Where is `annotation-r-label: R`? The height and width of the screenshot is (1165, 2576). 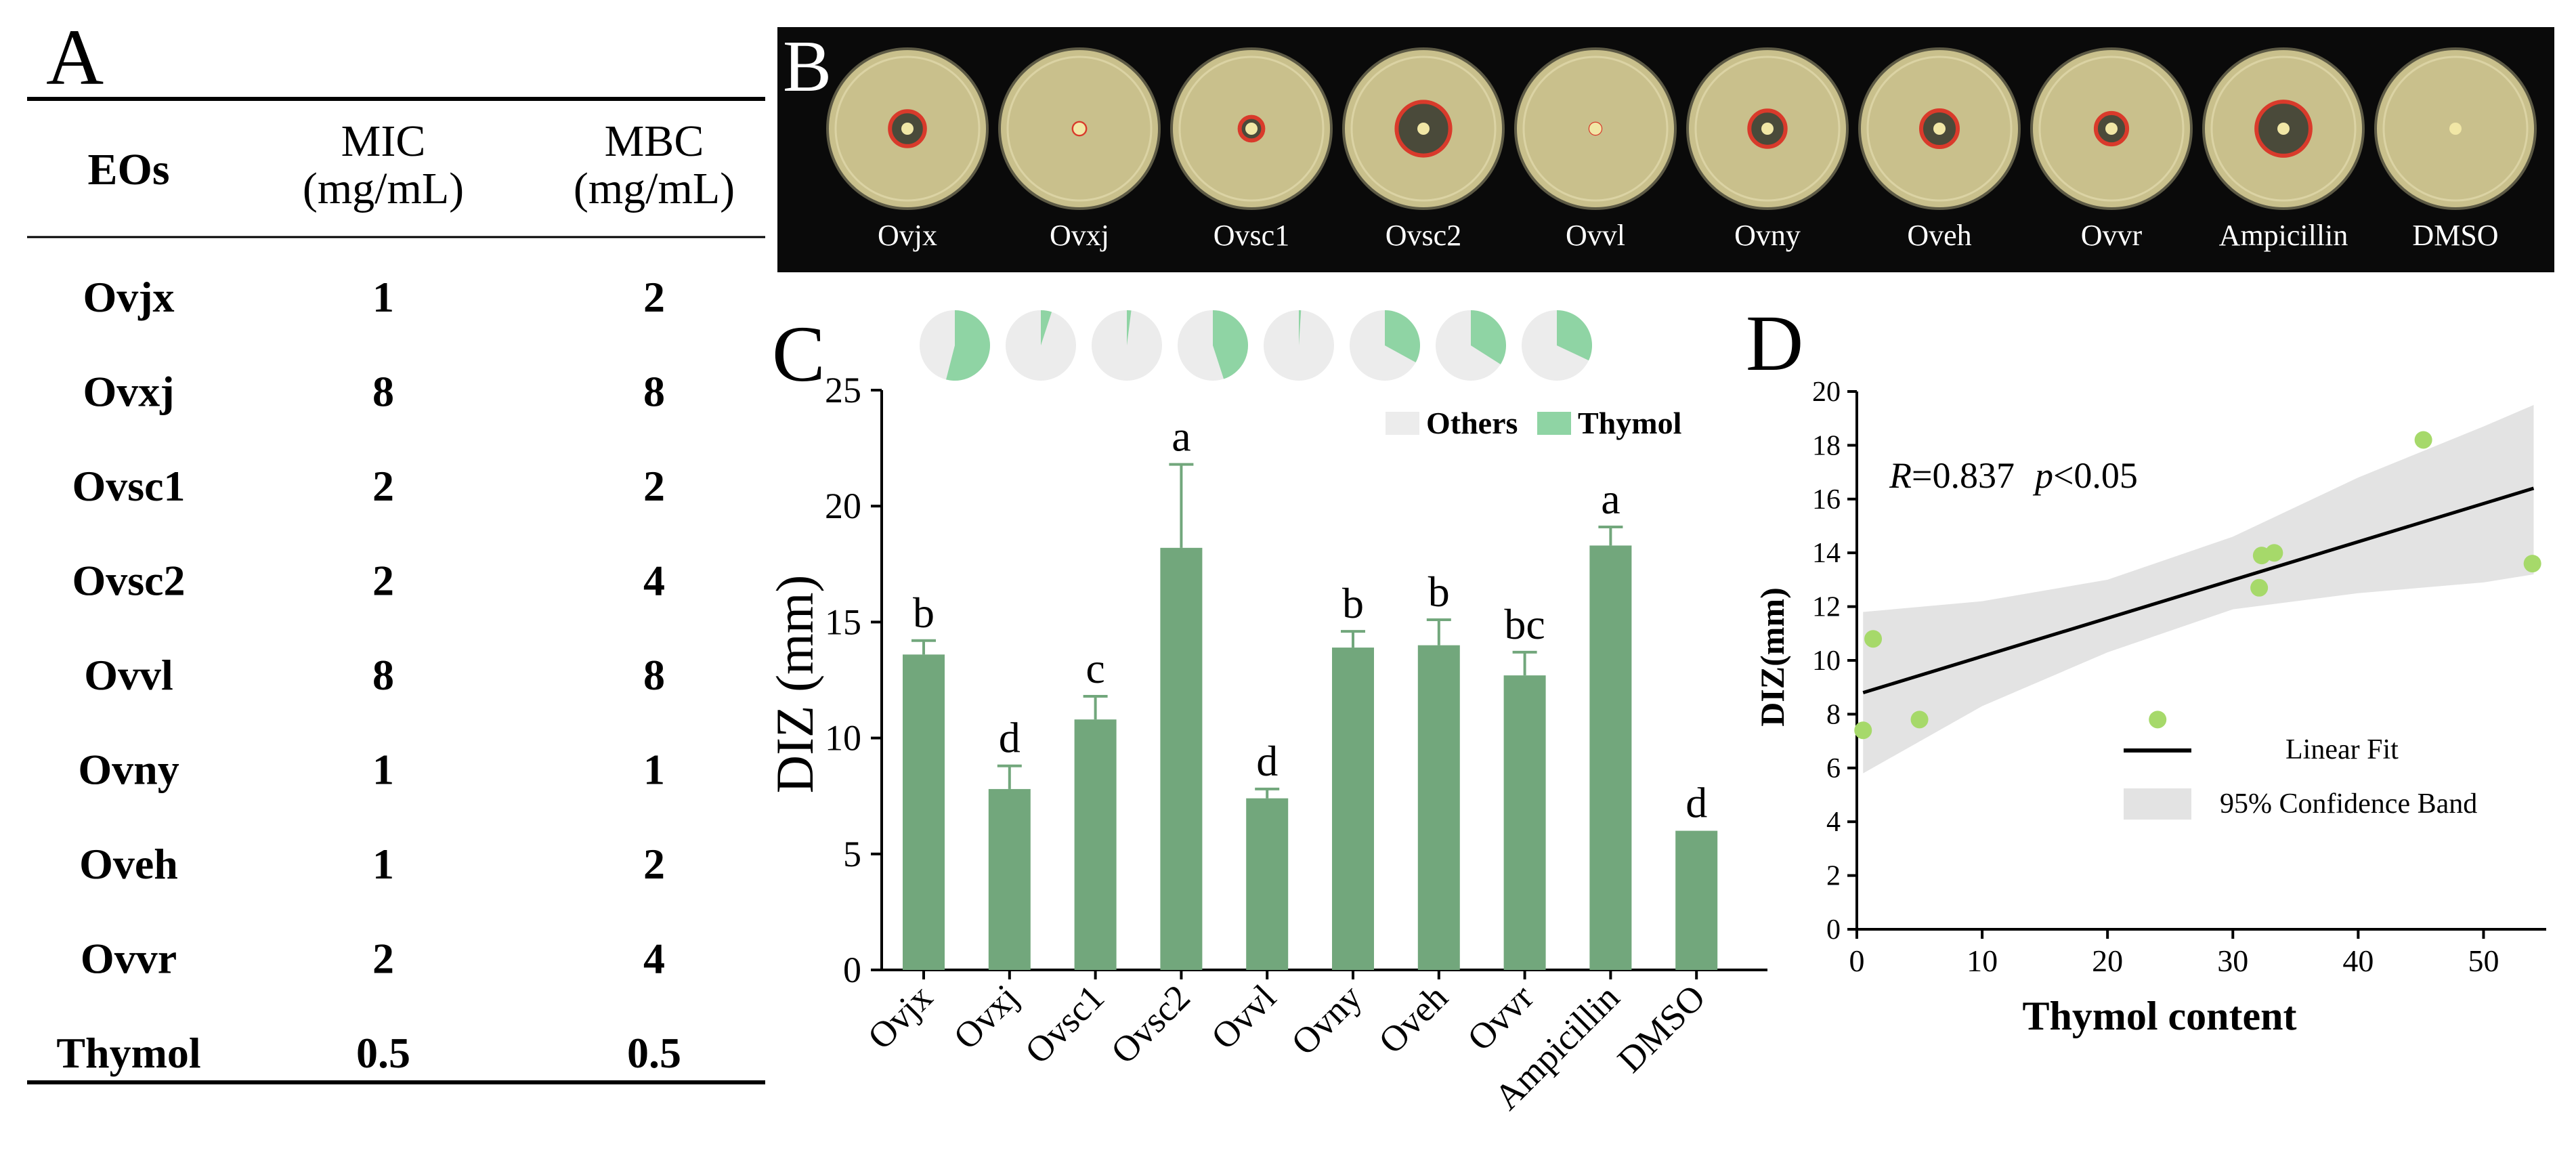 annotation-r-label: R is located at coordinates (1900, 475).